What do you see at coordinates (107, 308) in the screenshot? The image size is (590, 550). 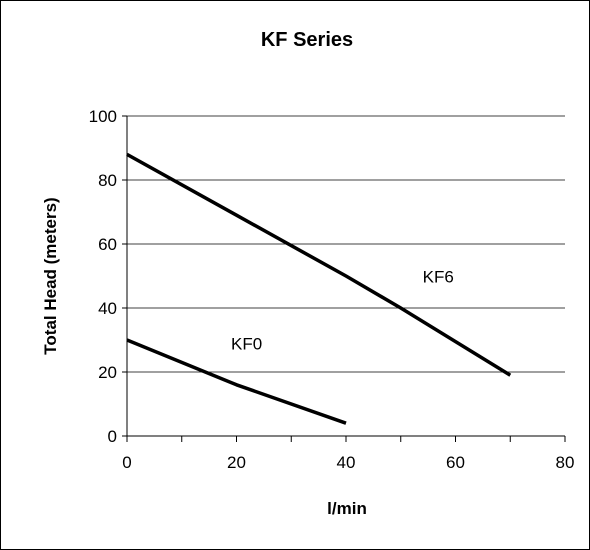 I see `y-tick-label: 40` at bounding box center [107, 308].